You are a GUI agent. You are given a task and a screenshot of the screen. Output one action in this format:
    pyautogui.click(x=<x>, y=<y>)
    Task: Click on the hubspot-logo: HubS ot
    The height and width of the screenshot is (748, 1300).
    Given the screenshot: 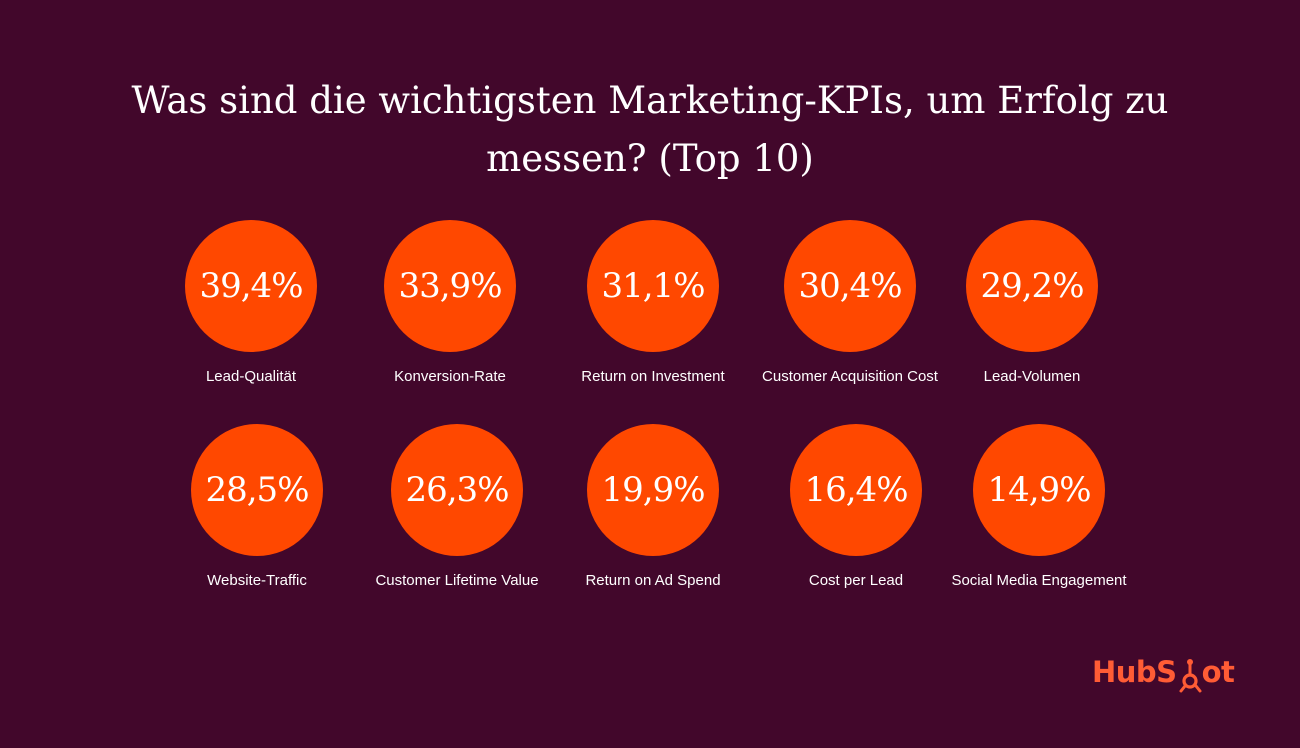 What is the action you would take?
    pyautogui.click(x=1163, y=672)
    